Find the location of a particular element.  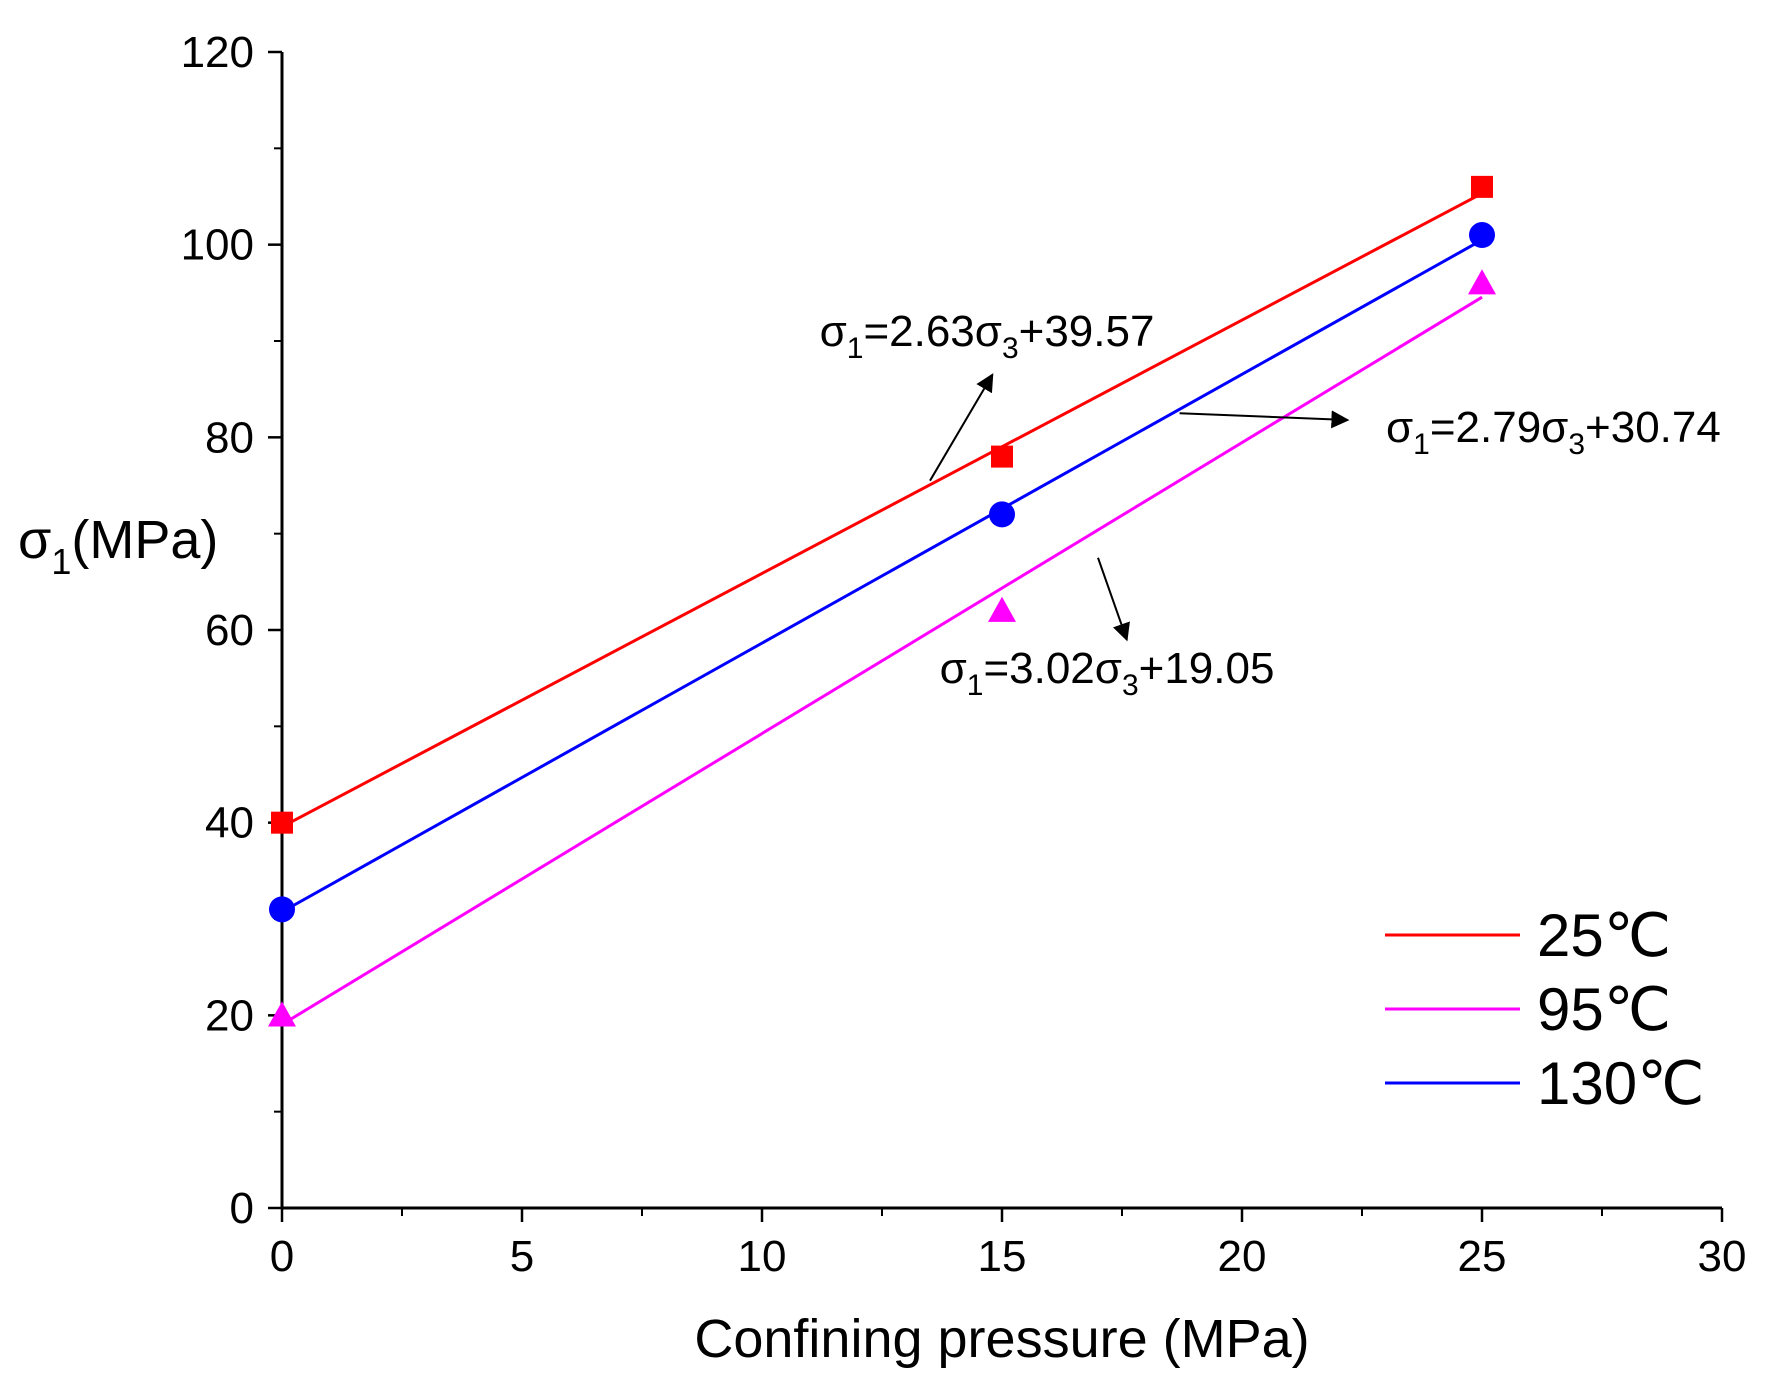

x-tick-label: 0 is located at coordinates (282, 1256).